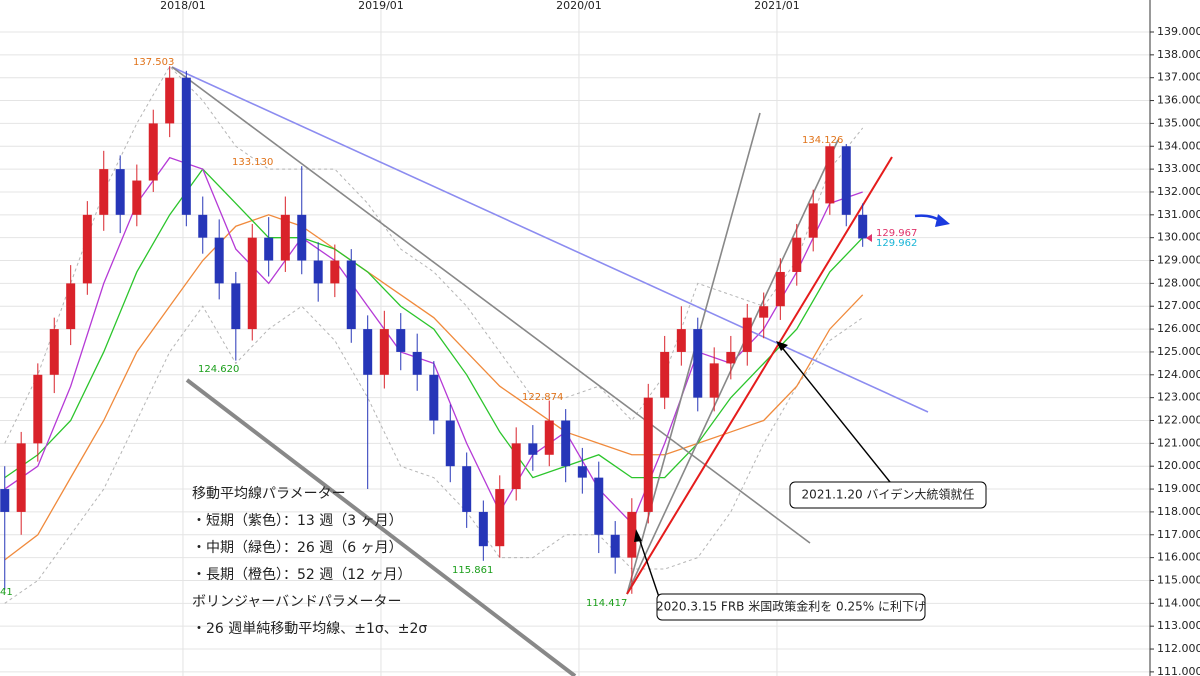 The width and height of the screenshot is (1200, 676). I want to click on y-tick-label: 124.000, so click(1178, 374).